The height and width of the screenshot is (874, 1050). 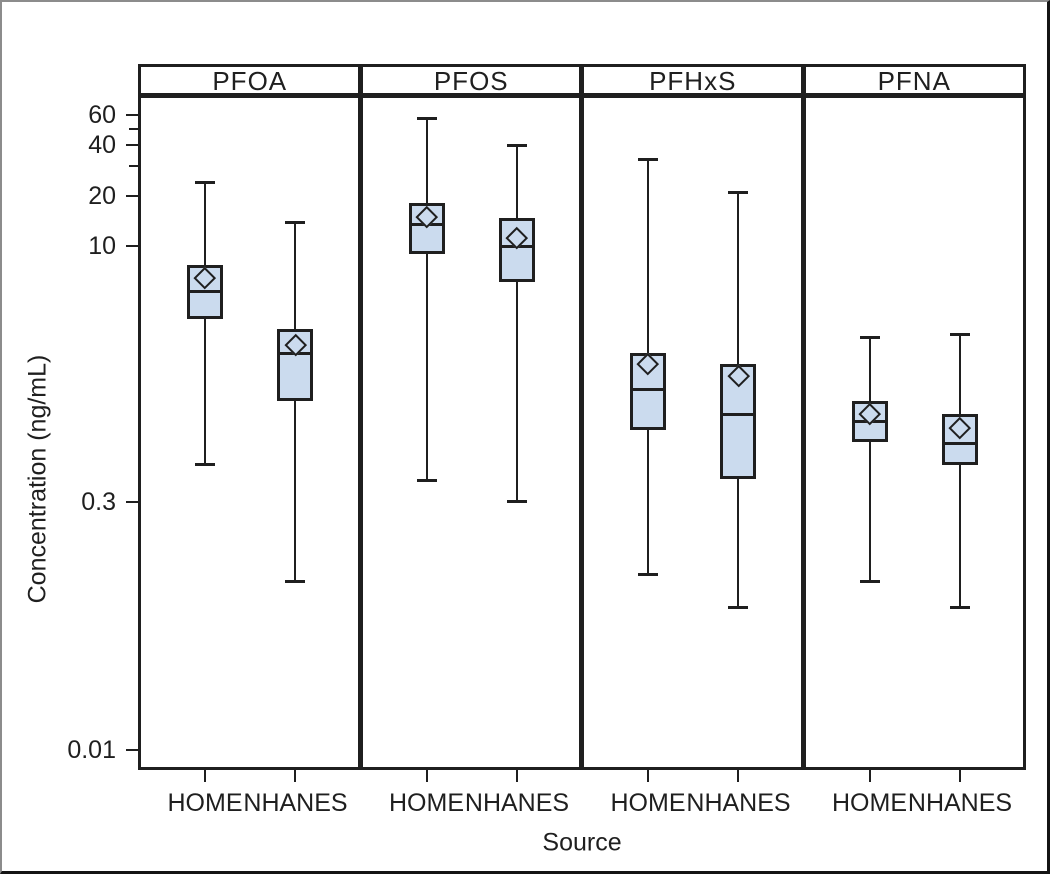 What do you see at coordinates (102, 145) in the screenshot?
I see `y-tick-label: 40` at bounding box center [102, 145].